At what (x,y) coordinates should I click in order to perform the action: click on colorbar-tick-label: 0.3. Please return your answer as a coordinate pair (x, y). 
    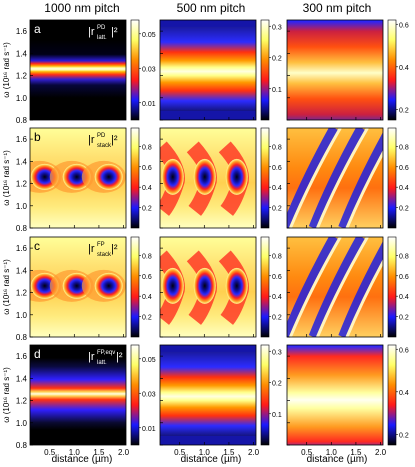
    Looking at the image, I should click on (277, 352).